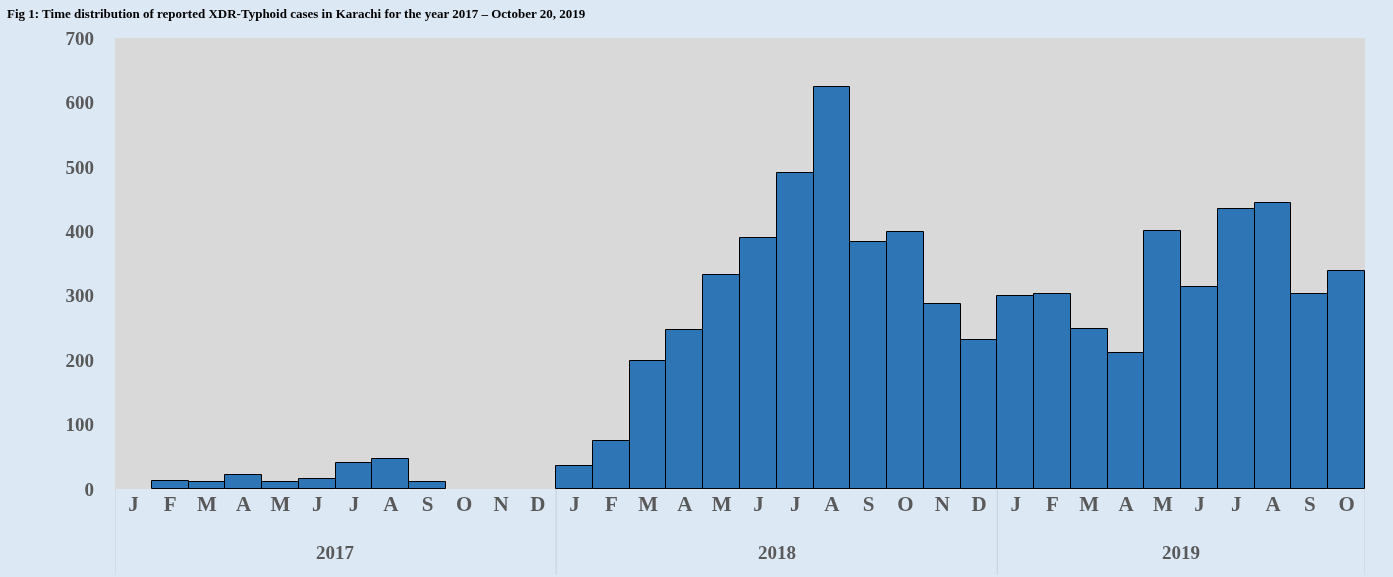 The image size is (1393, 577). Describe the element at coordinates (79, 167) in the screenshot. I see `y-tick-label: 500` at that location.